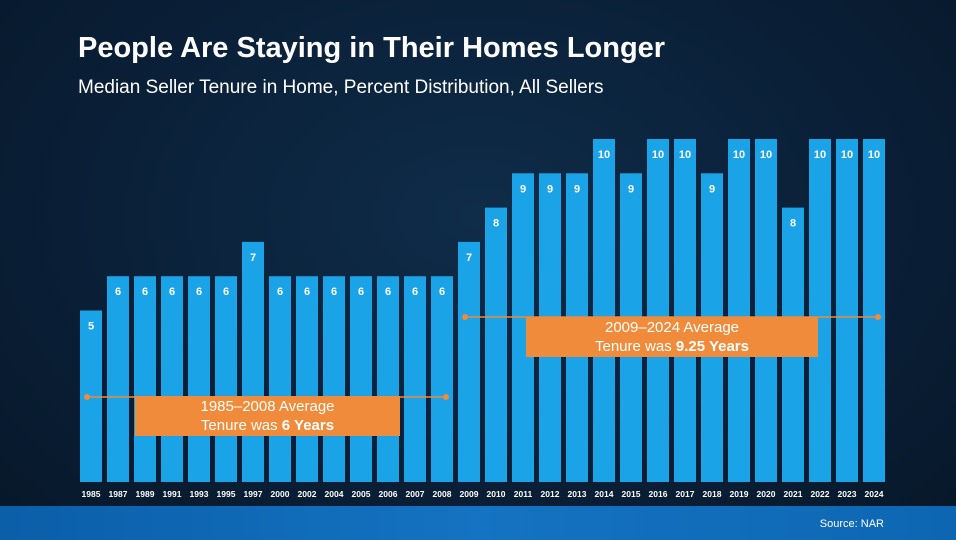 The image size is (956, 540). Describe the element at coordinates (253, 361) in the screenshot. I see `bar-1997` at that location.